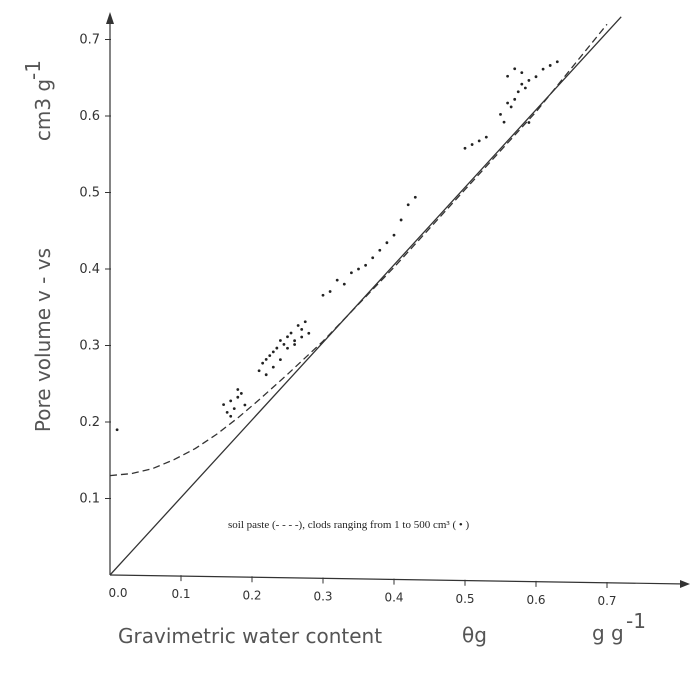 The height and width of the screenshot is (674, 690). Describe the element at coordinates (464, 599) in the screenshot. I see `x-tick-label: 0.5` at that location.